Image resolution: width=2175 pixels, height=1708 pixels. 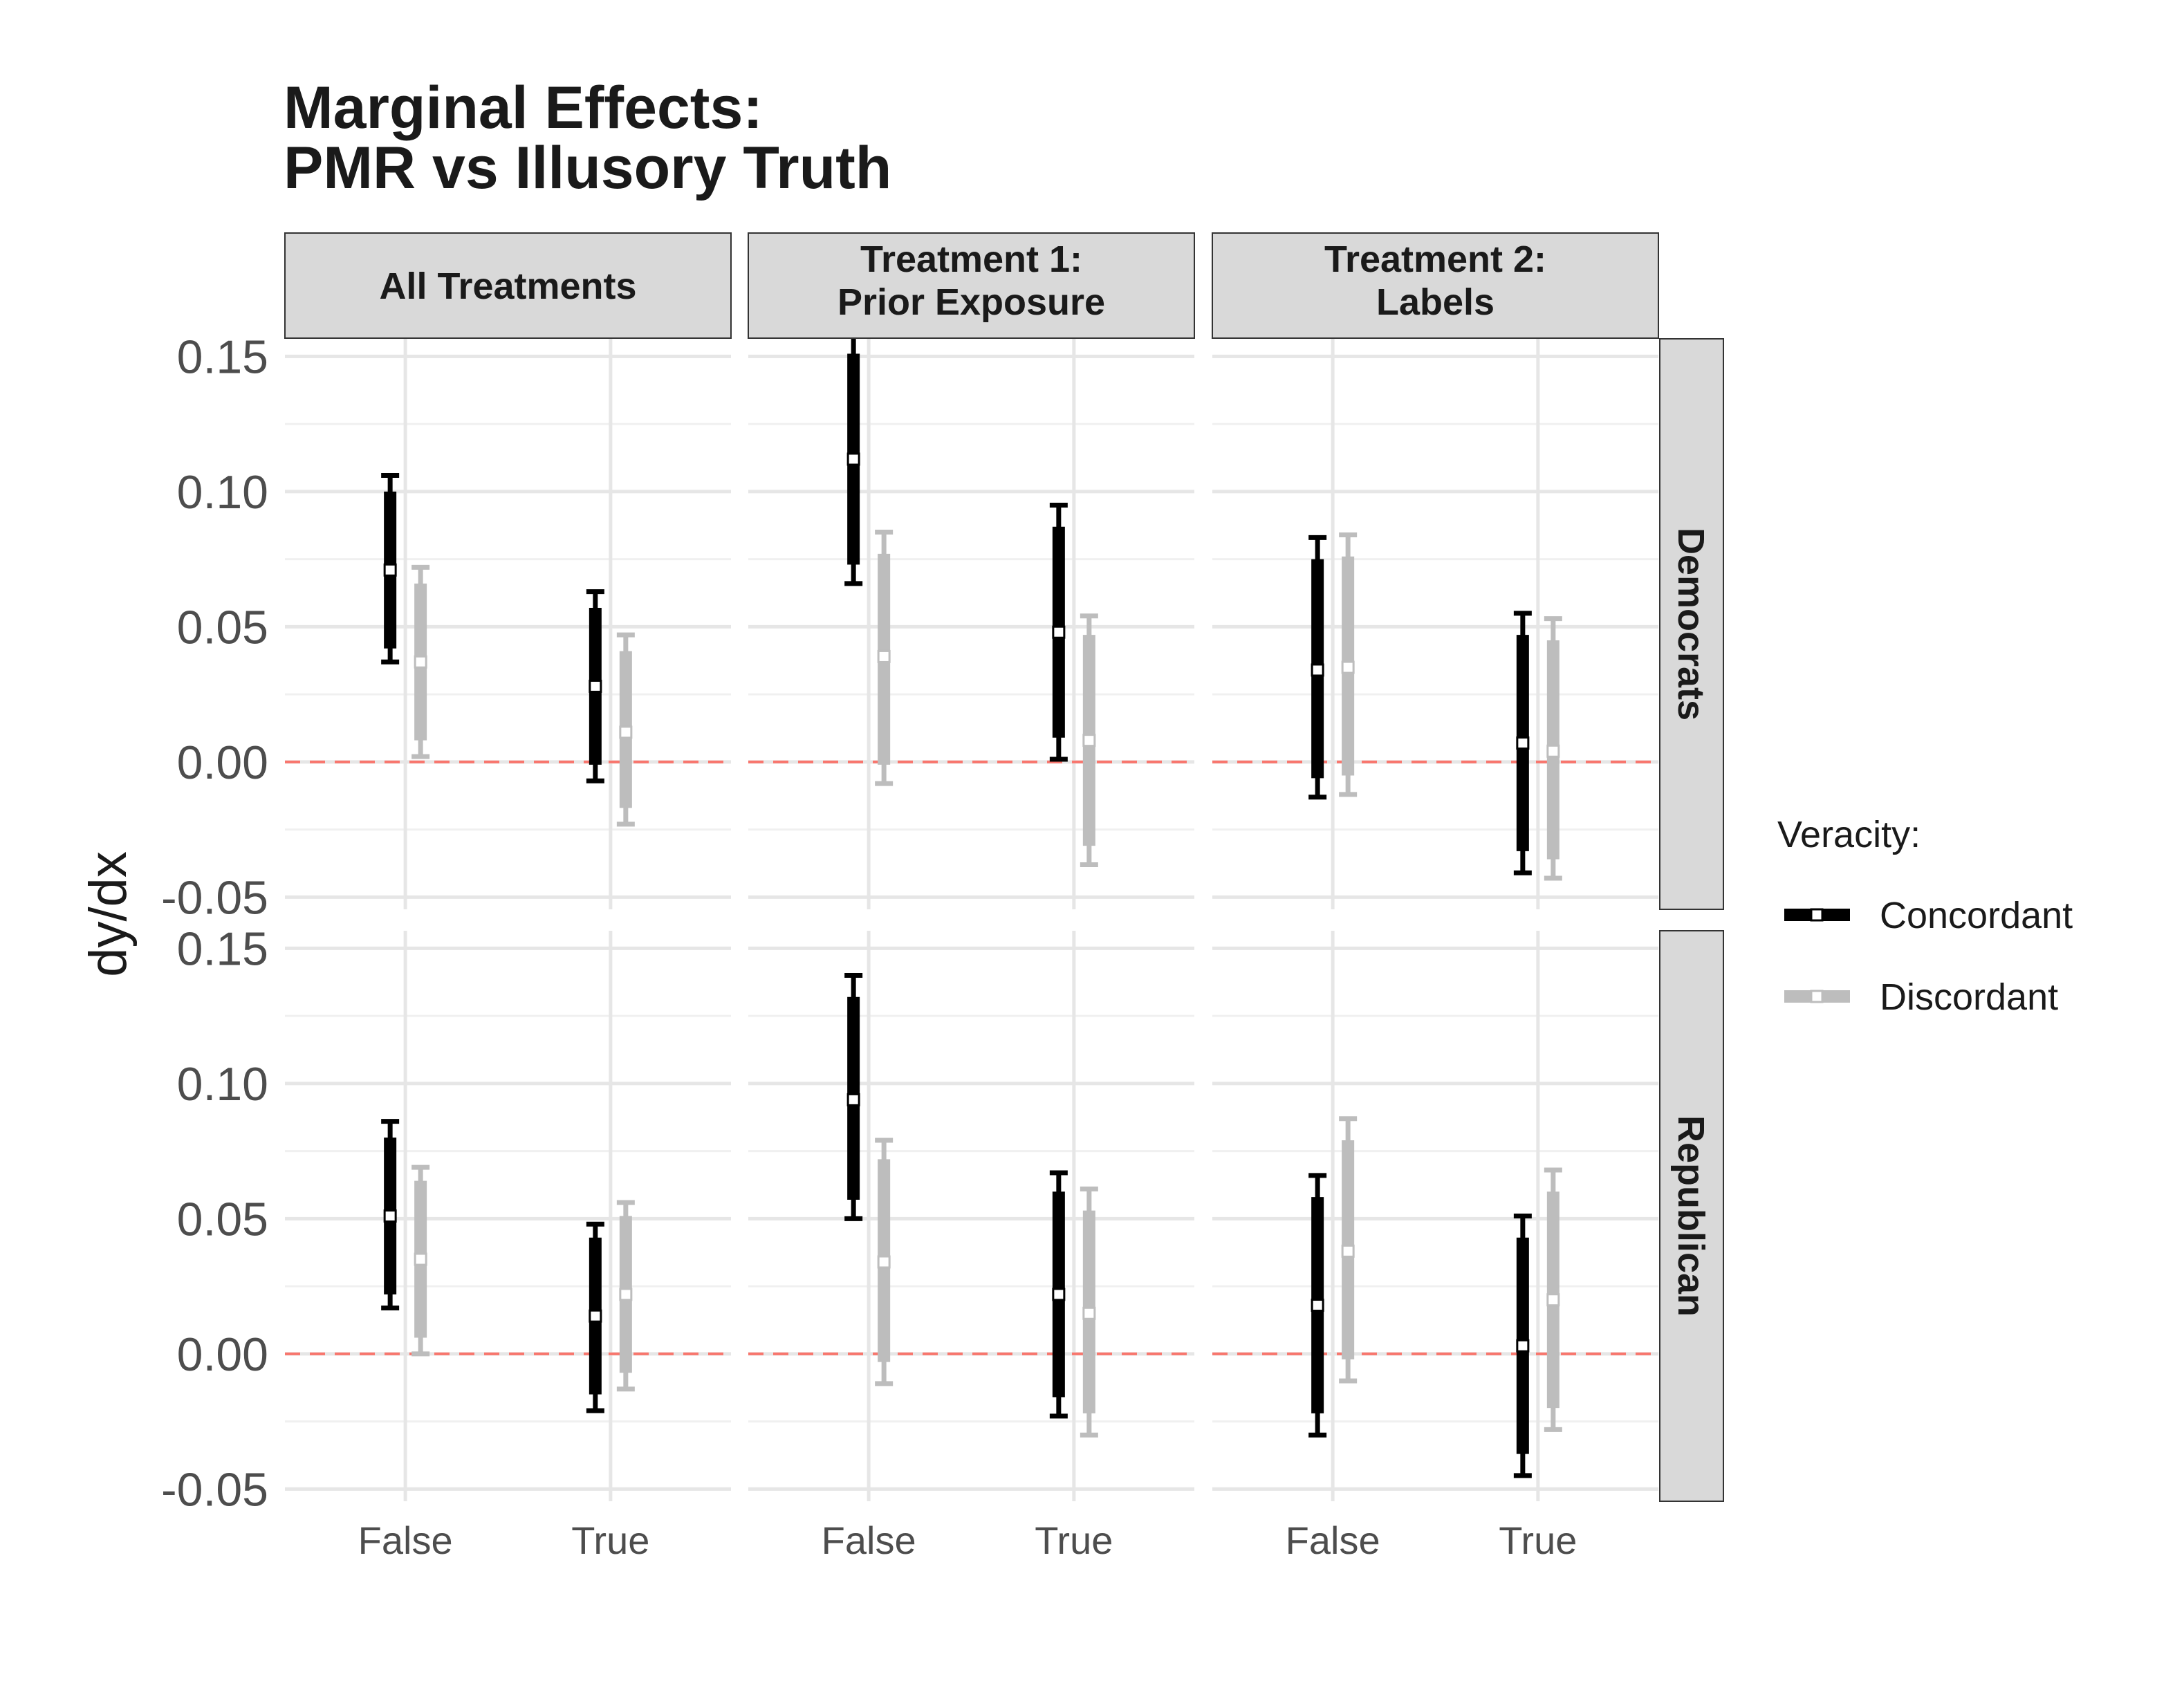 What do you see at coordinates (1817, 996) in the screenshot?
I see `legend-key-point-discordant` at bounding box center [1817, 996].